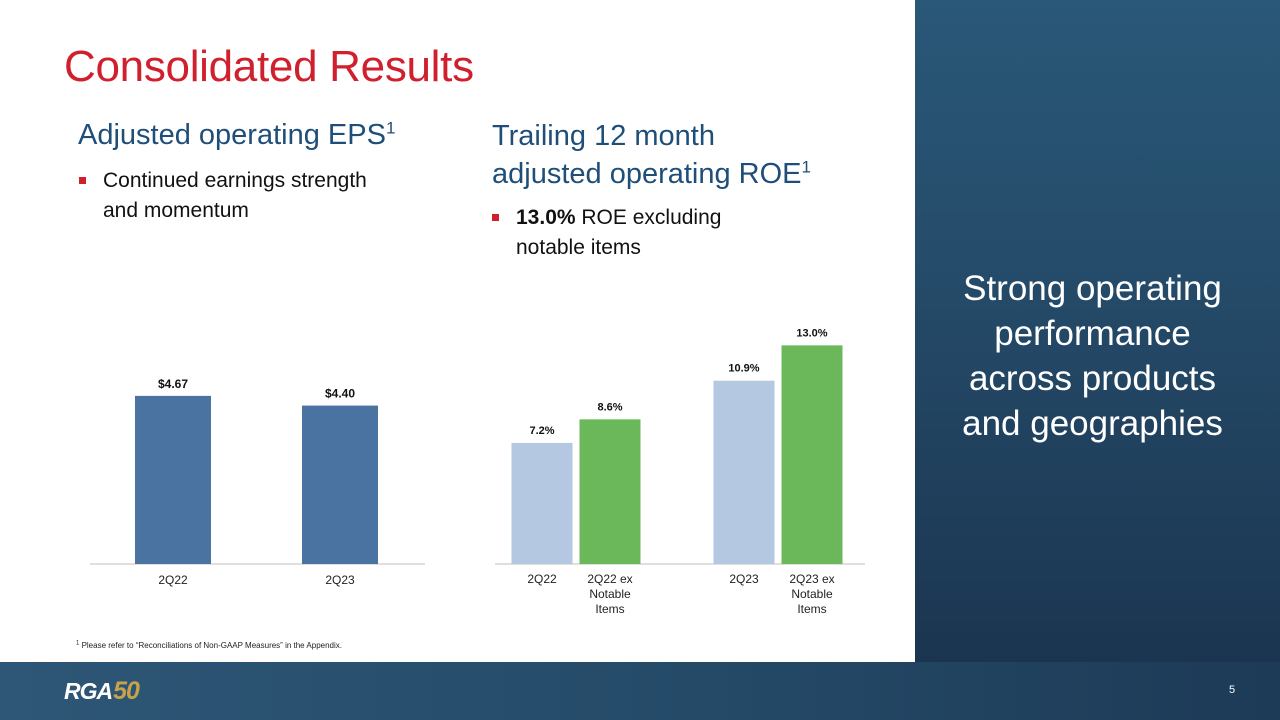 The height and width of the screenshot is (720, 1280). What do you see at coordinates (640, 691) in the screenshot?
I see `footer-bar` at bounding box center [640, 691].